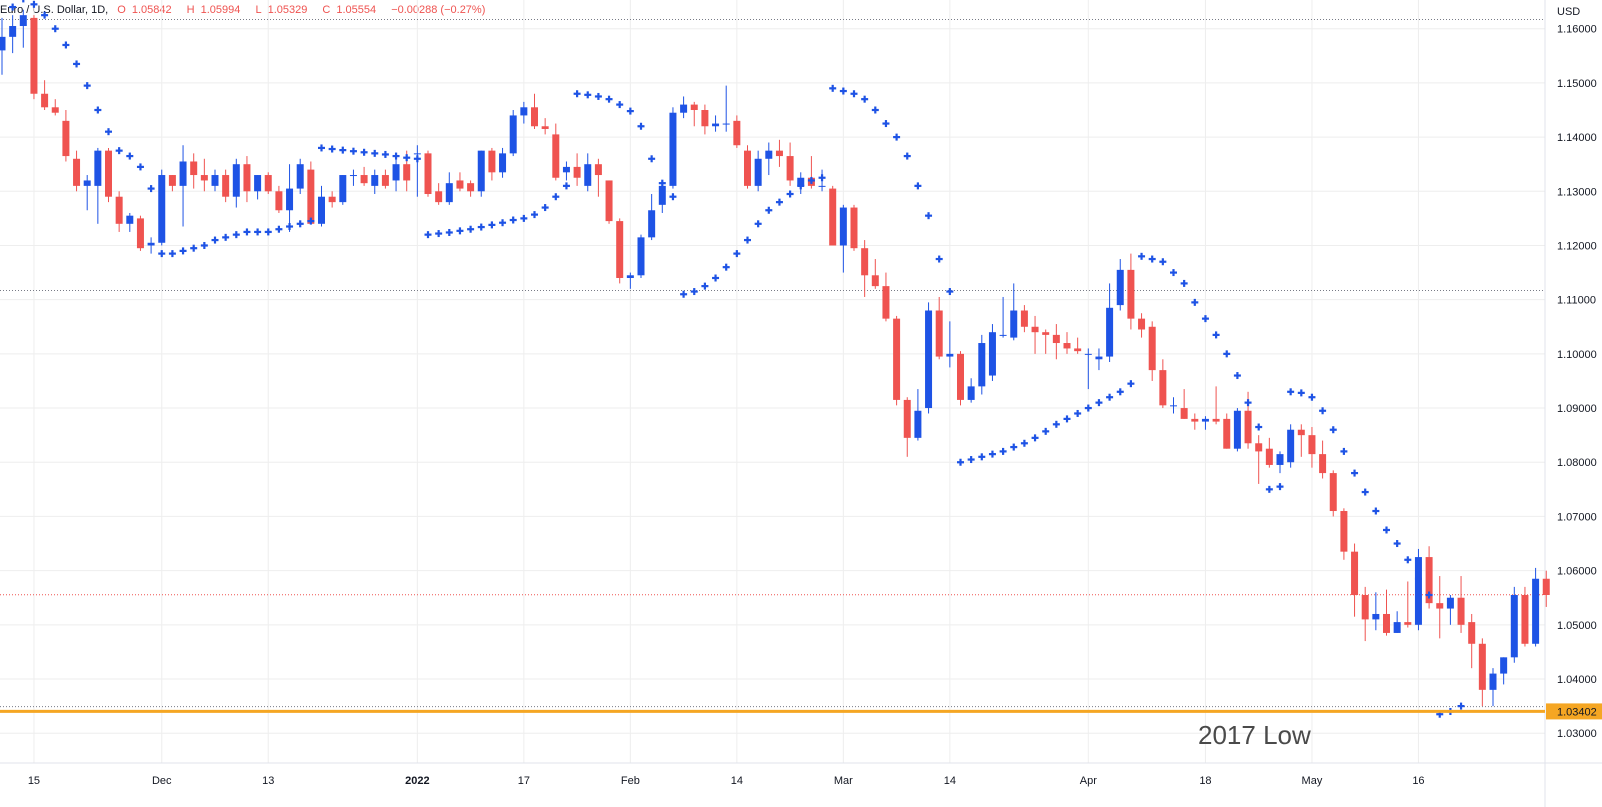 The width and height of the screenshot is (1602, 807). What do you see at coordinates (630, 781) in the screenshot?
I see `time-tick-label: Feb` at bounding box center [630, 781].